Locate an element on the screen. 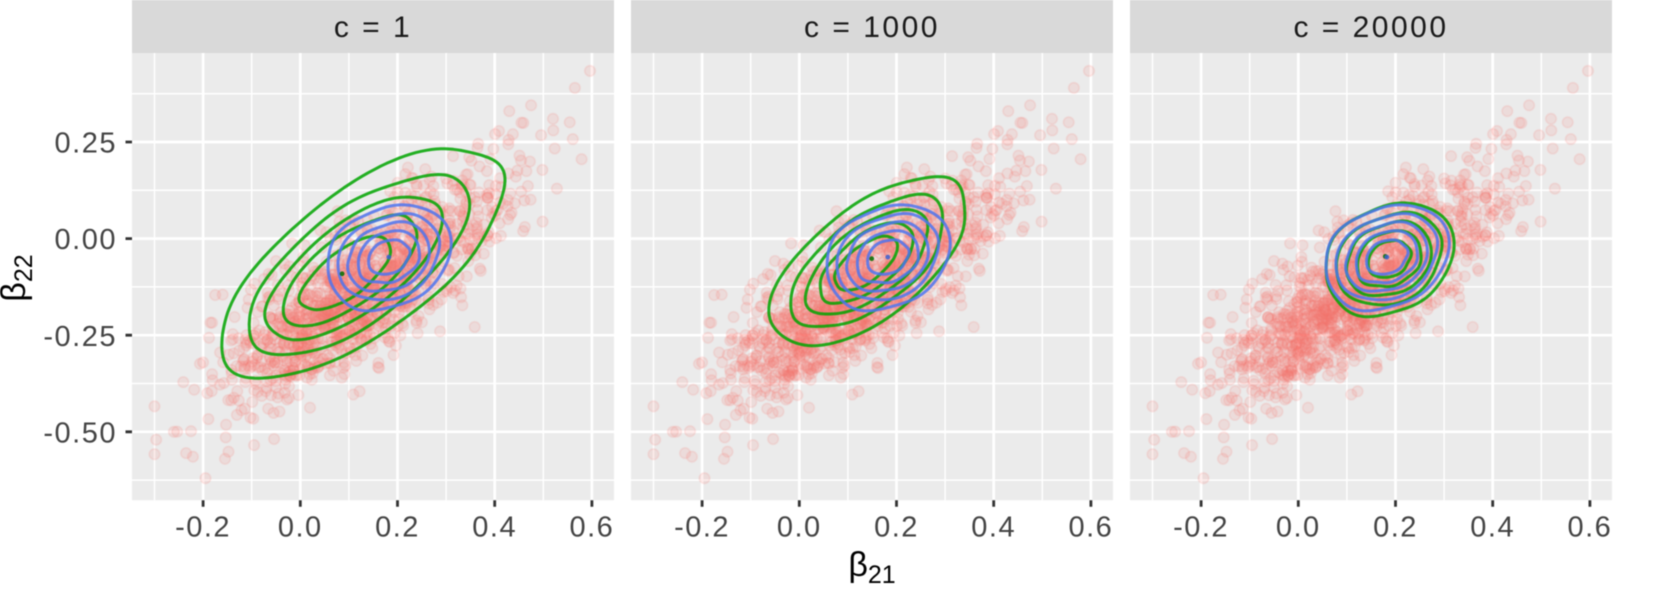  svg-text: -0.50 is located at coordinates (80, 433).